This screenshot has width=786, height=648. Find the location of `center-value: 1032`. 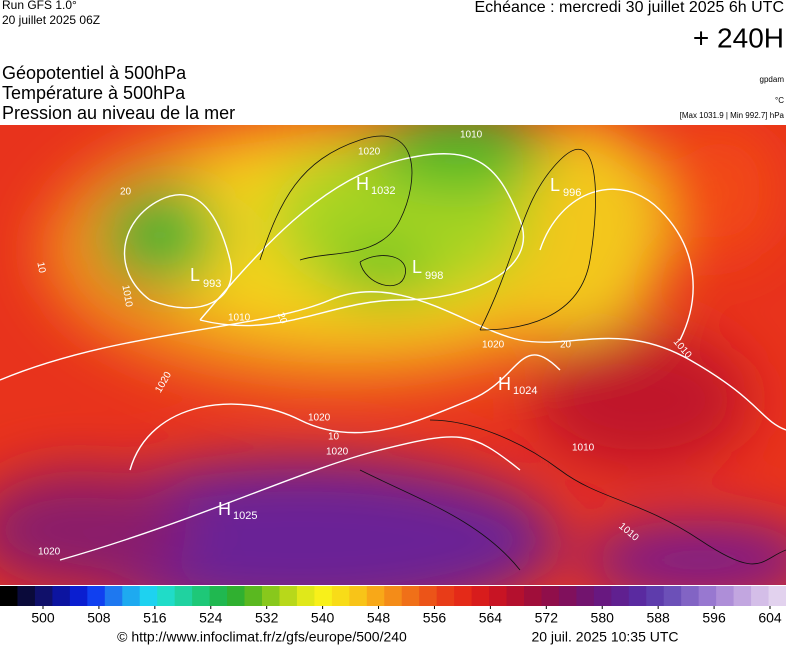

center-value: 1032 is located at coordinates (383, 191).